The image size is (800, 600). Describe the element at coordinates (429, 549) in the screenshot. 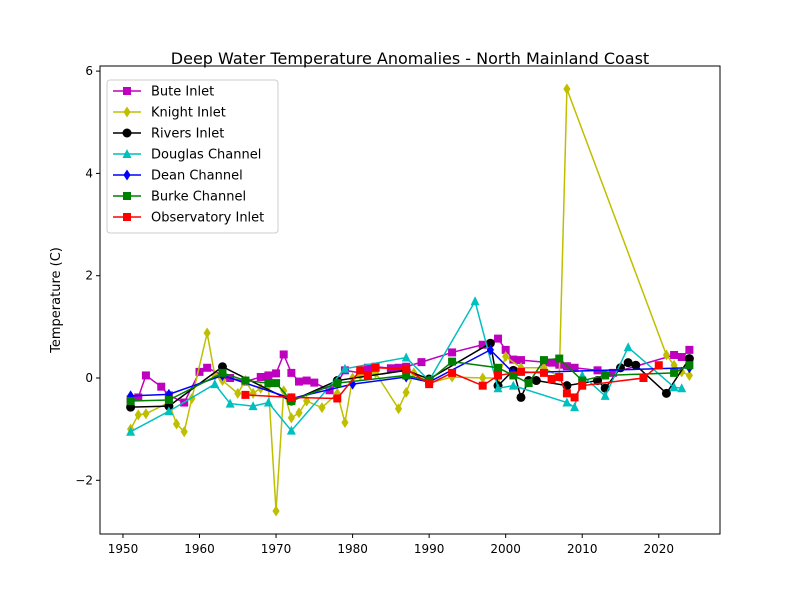

I see `x-tick-label: 1990` at that location.